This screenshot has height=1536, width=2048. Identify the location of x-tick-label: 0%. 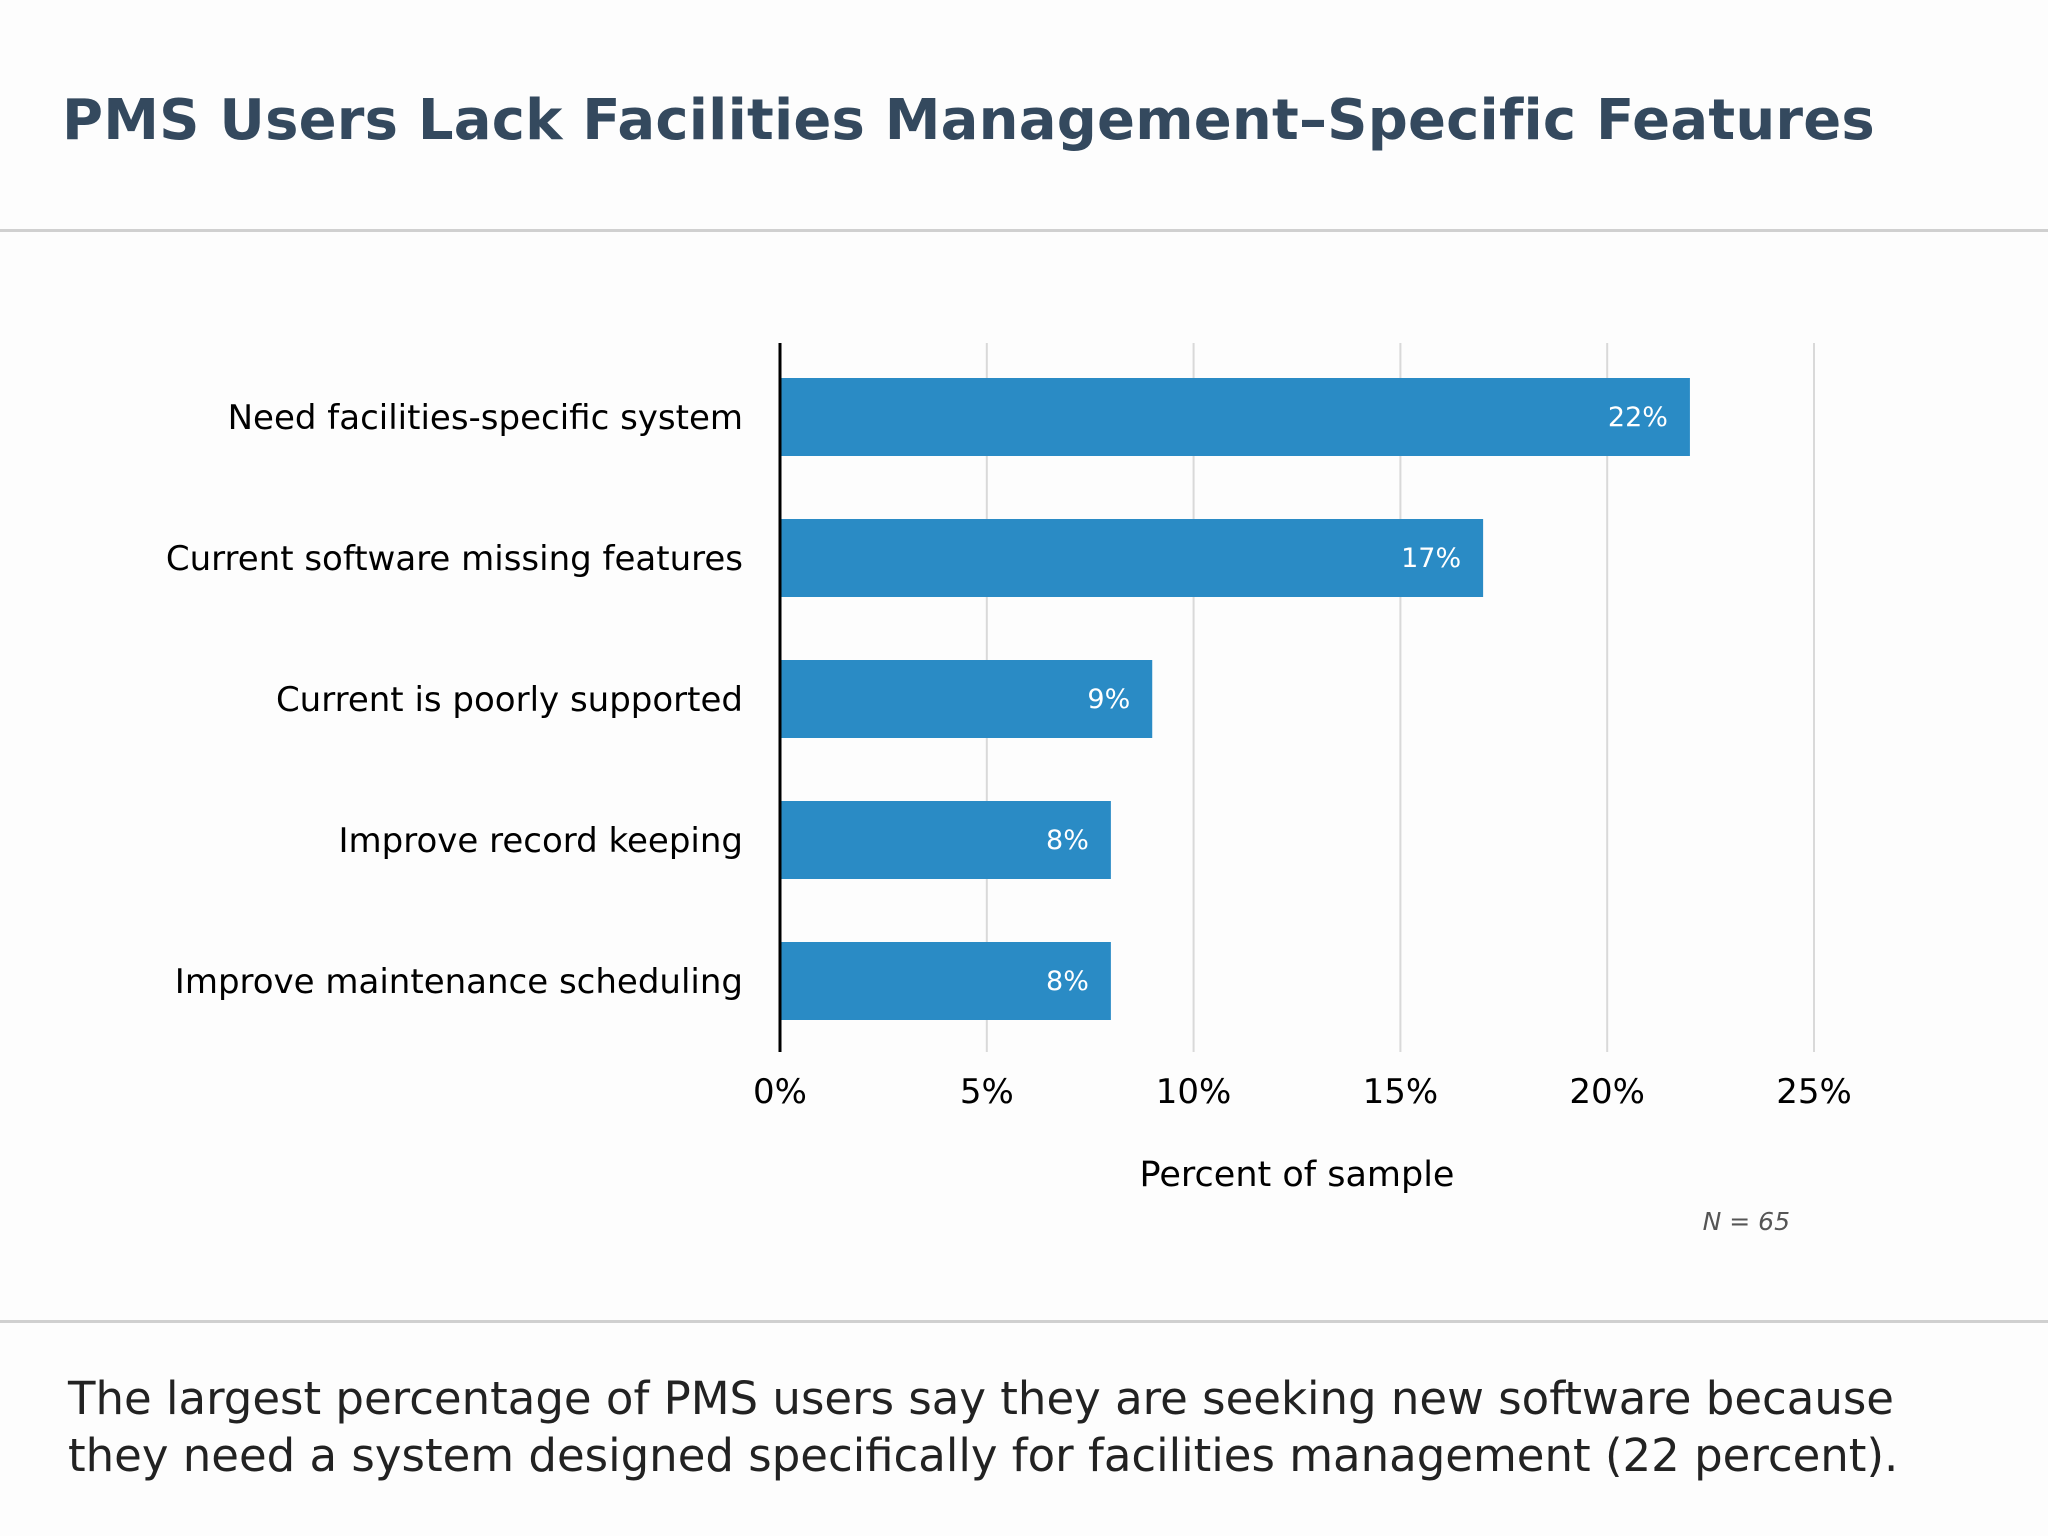
(780, 1092).